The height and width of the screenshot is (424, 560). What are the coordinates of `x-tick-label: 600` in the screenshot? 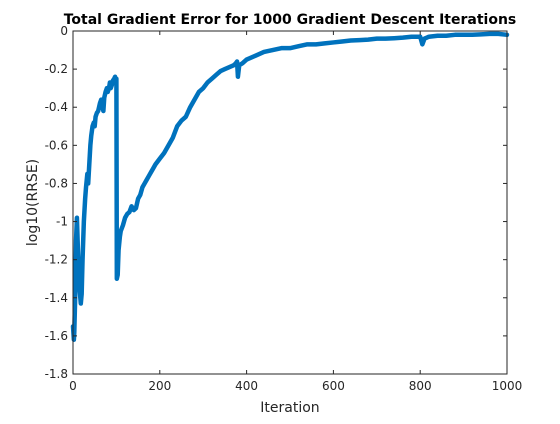 It's located at (333, 386).